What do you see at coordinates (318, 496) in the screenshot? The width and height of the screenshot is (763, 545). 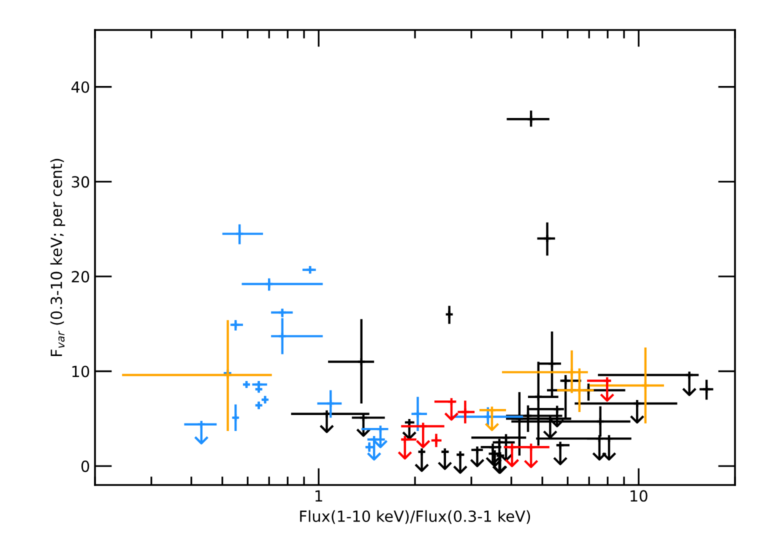 I see `x-tick-label: 1` at bounding box center [318, 496].